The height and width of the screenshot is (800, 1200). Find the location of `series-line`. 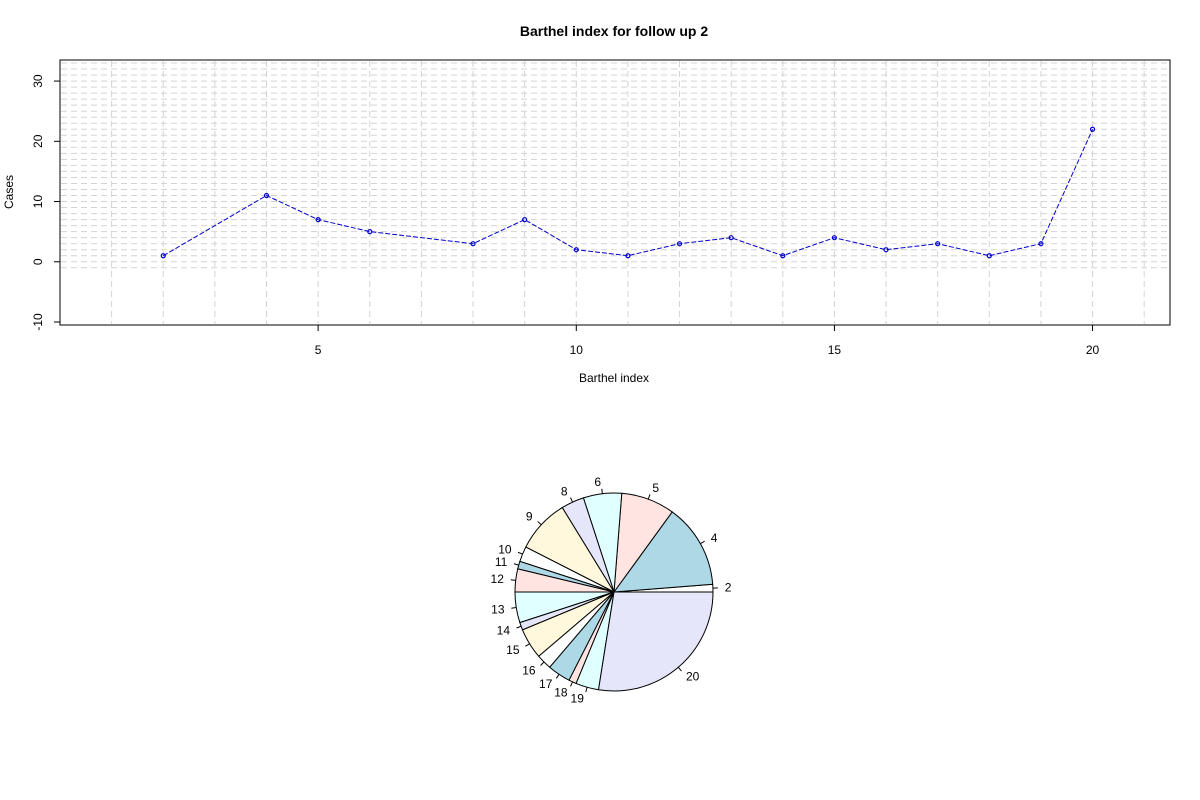

series-line is located at coordinates (628, 193).